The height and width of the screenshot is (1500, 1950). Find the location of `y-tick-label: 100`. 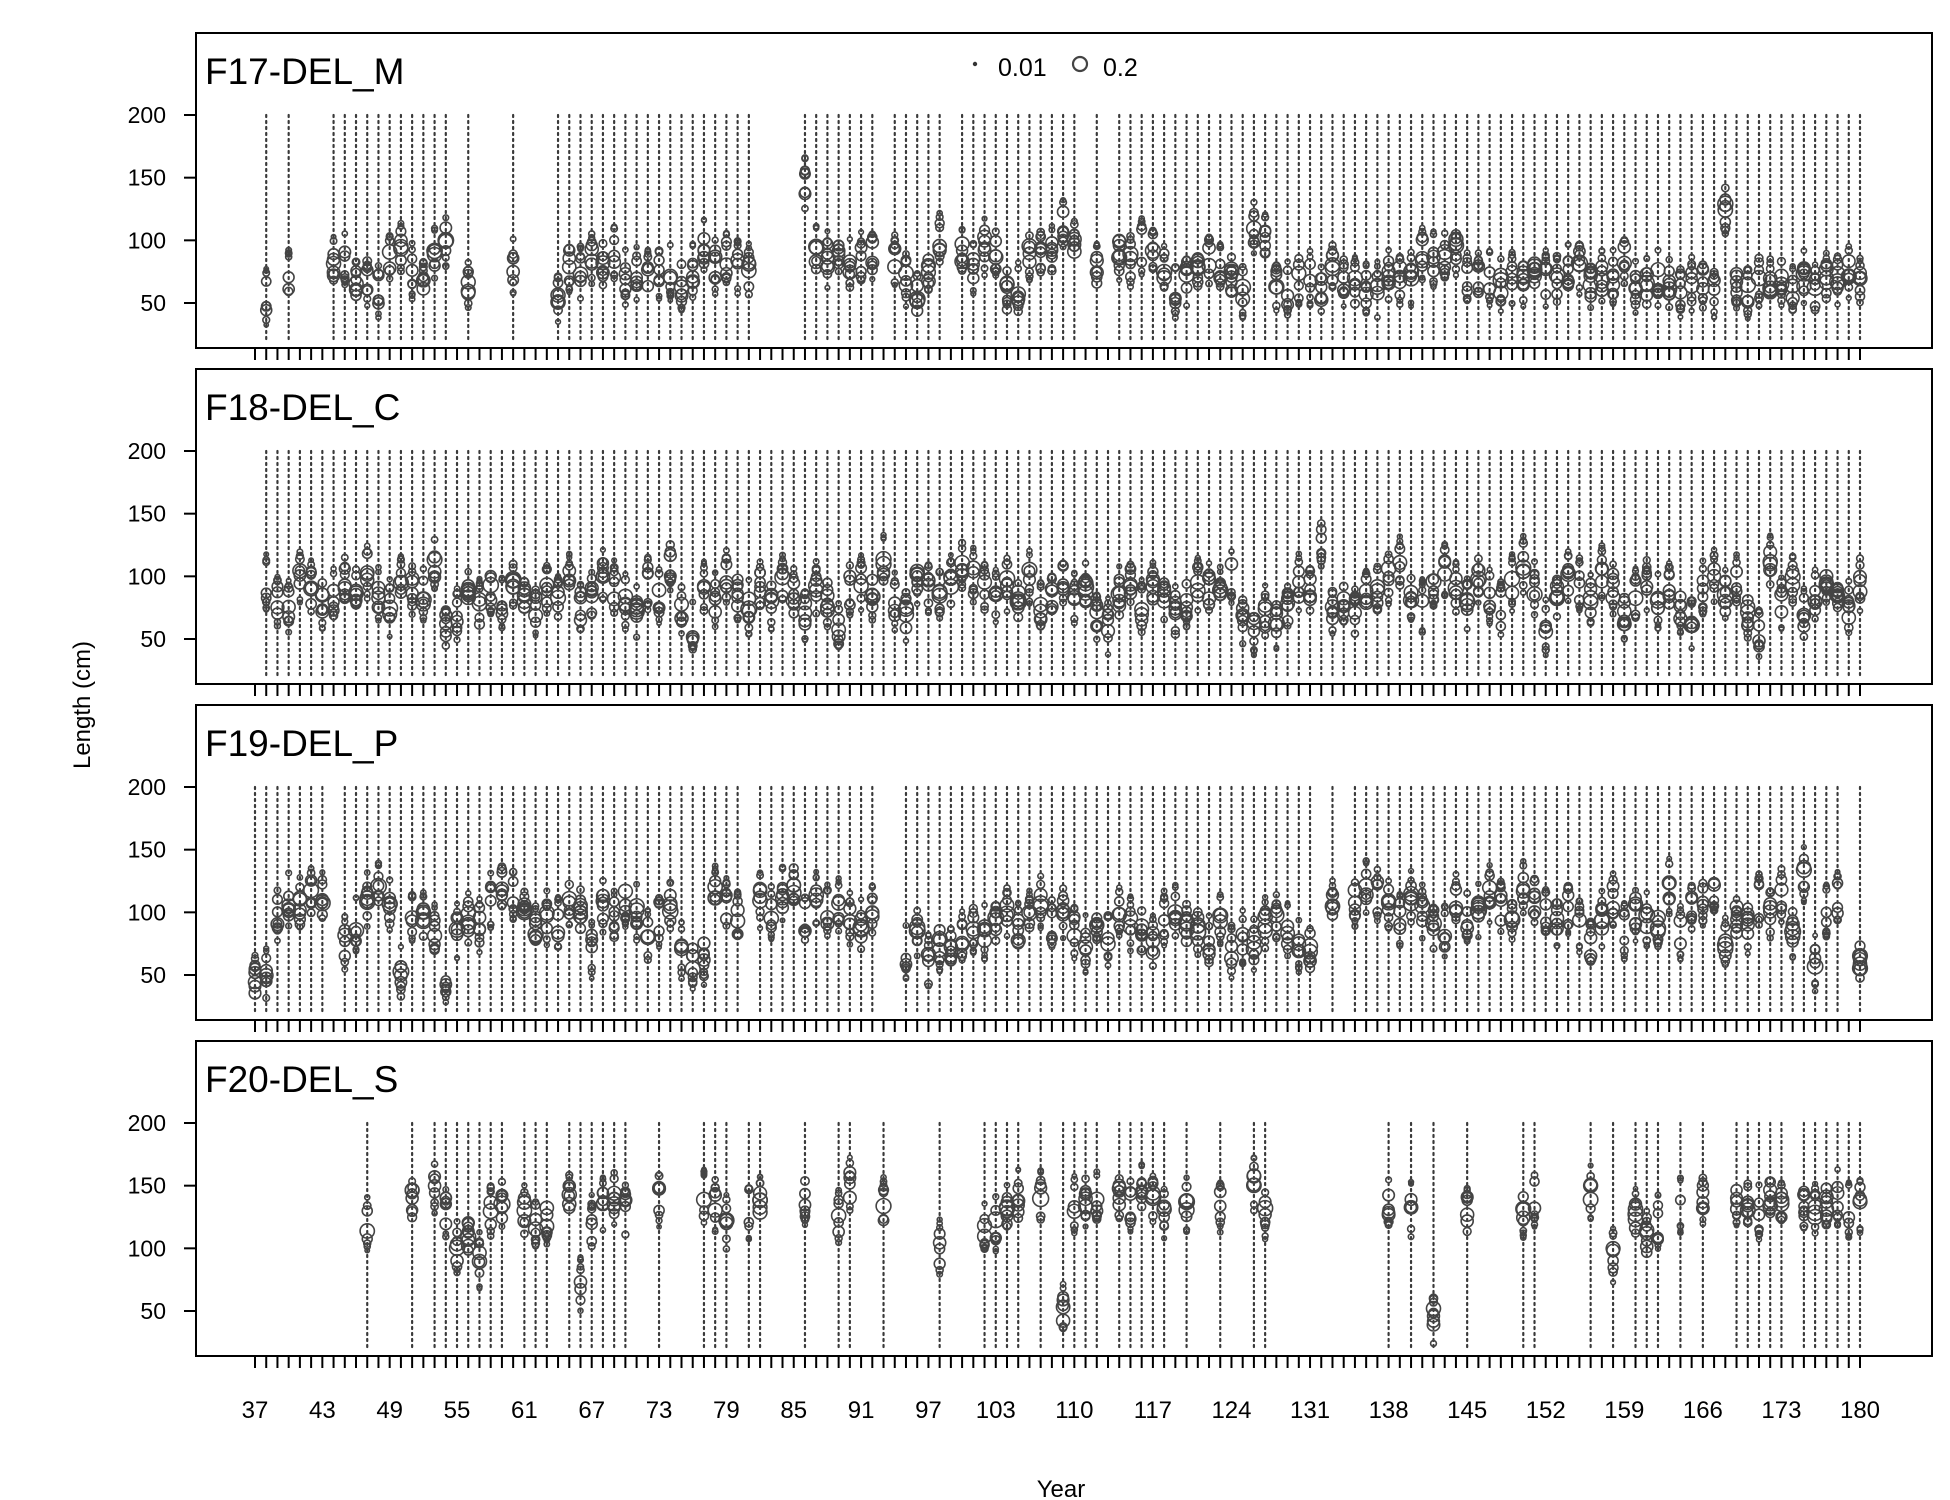

y-tick-label: 100 is located at coordinates (147, 912).